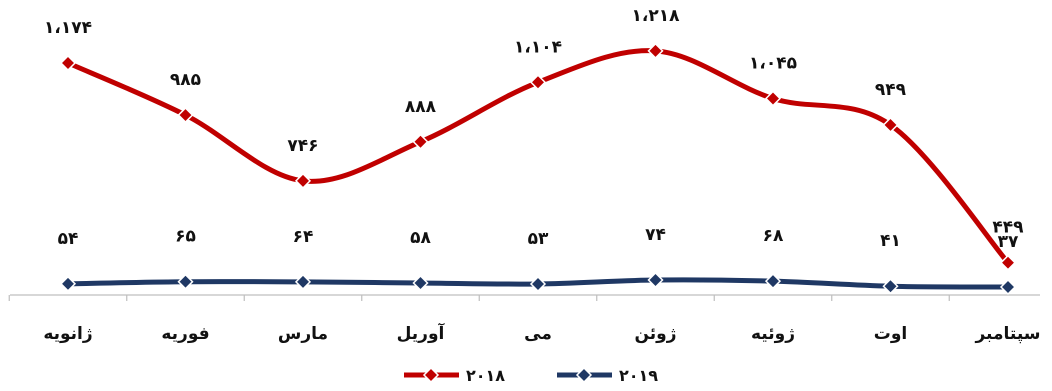  What do you see at coordinates (538, 47) in the screenshot?
I see `data-label: ۱،۱۰۴` at bounding box center [538, 47].